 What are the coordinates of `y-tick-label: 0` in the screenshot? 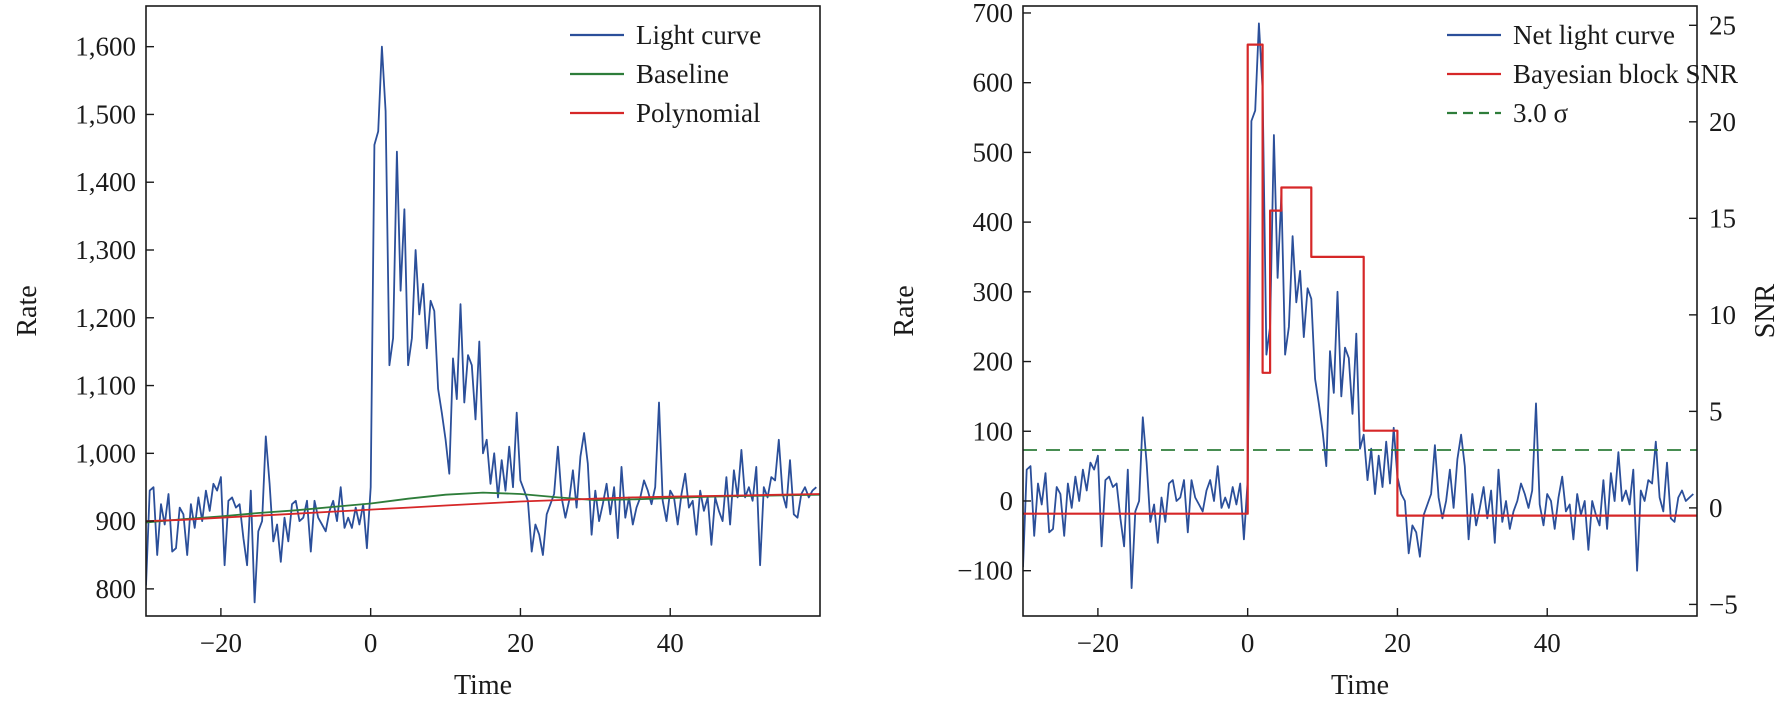 It's located at (1007, 501).